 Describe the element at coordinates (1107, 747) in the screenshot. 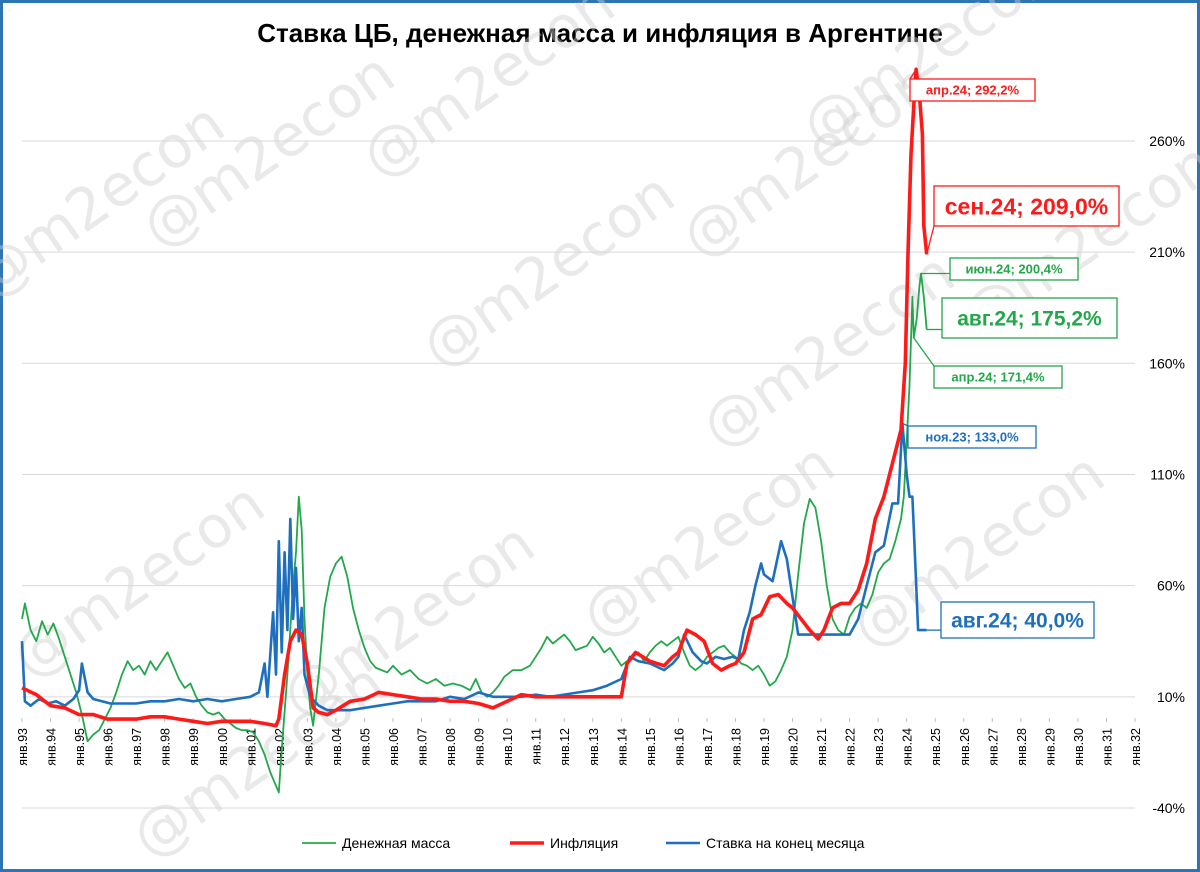

I see `x-tick-label: янв.31` at that location.